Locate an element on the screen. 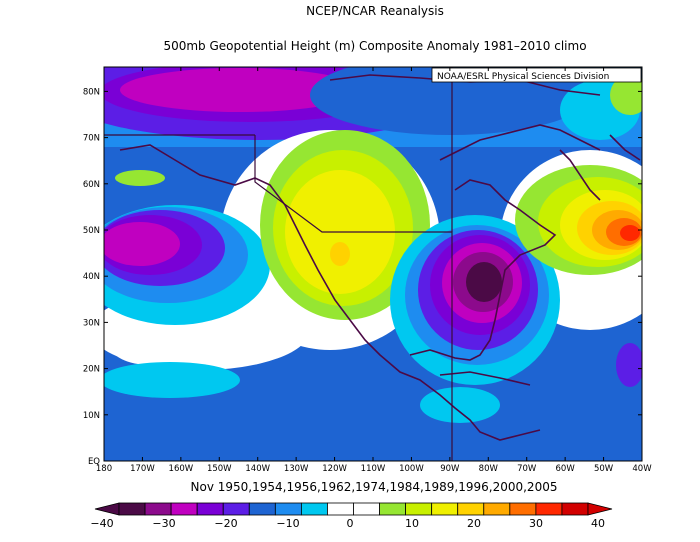 This screenshot has height=542, width=700. colorbar: −40 −30 −20 −10 0 10 20 30 40 is located at coordinates (351, 516).